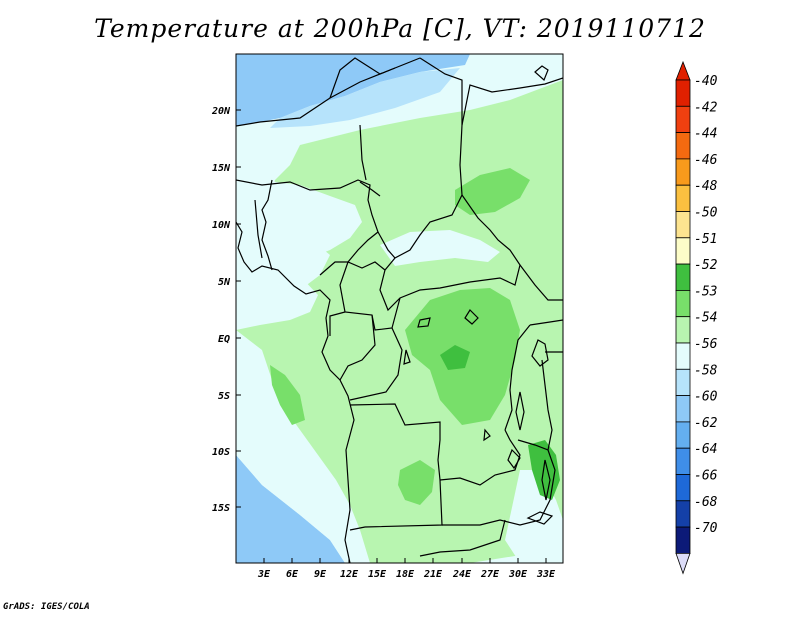 The width and height of the screenshot is (800, 618). I want to click on lon-label-33e: 33E, so click(546, 574).